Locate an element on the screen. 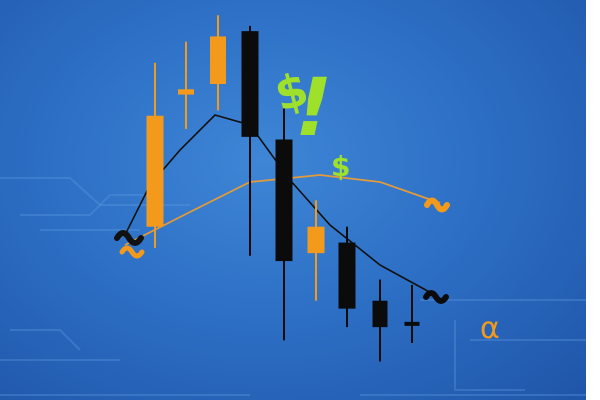 The width and height of the screenshot is (600, 400). alpha-symbol: α is located at coordinates (490, 328).